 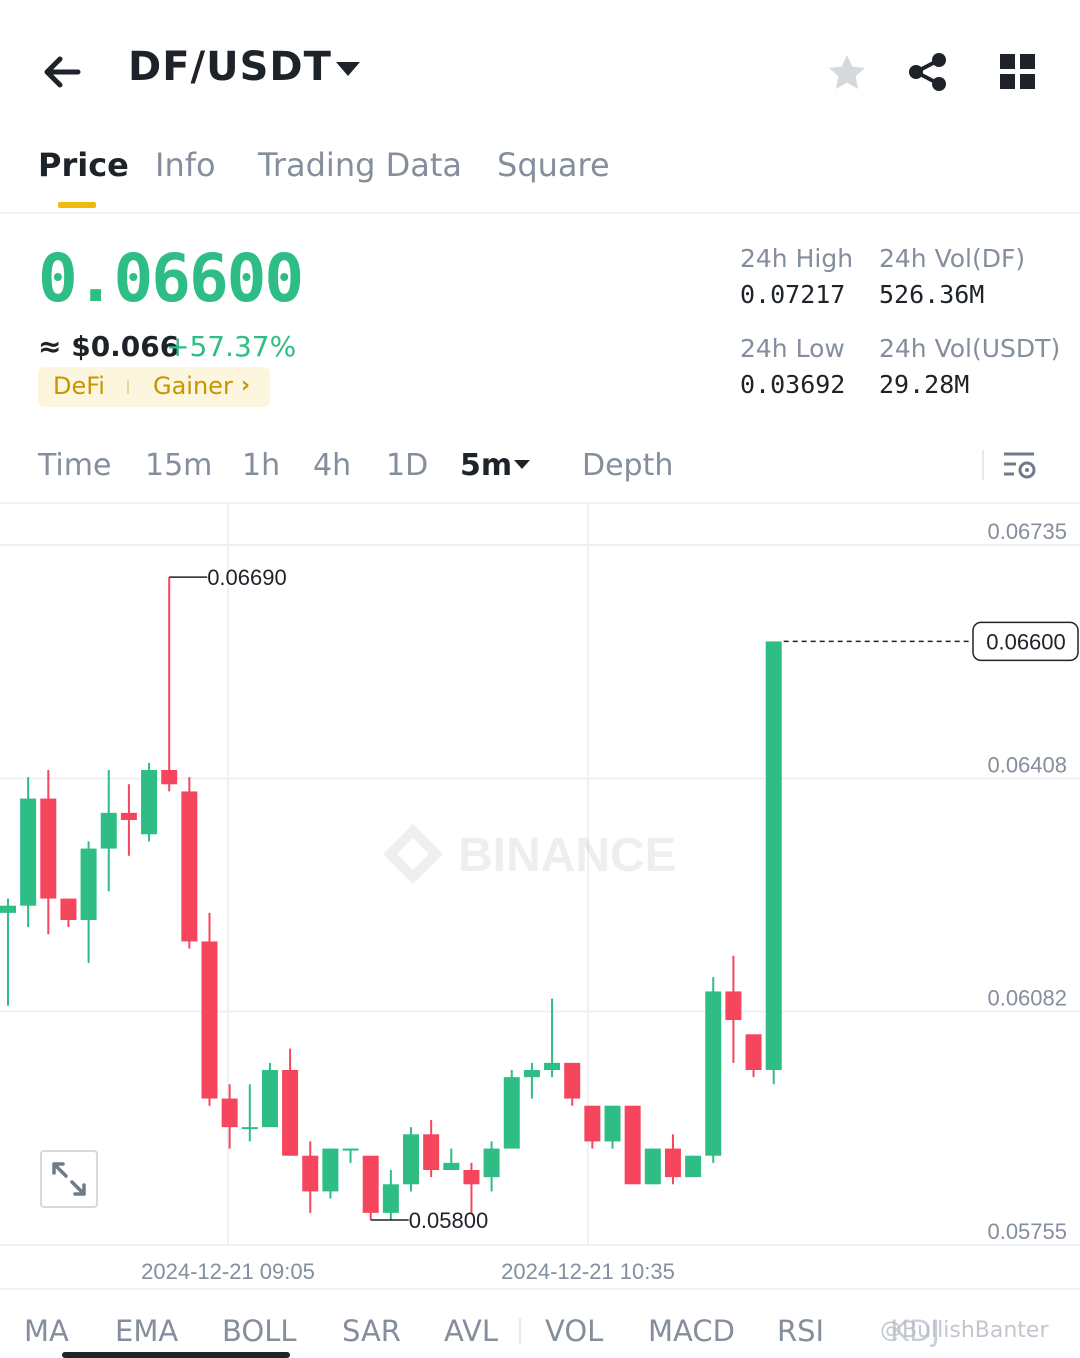 What do you see at coordinates (185, 165) in the screenshot?
I see `tab-info: Info` at bounding box center [185, 165].